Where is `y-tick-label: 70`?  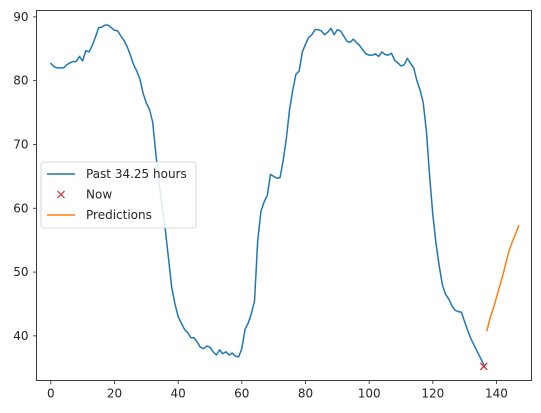 y-tick-label: 70 is located at coordinates (20, 144).